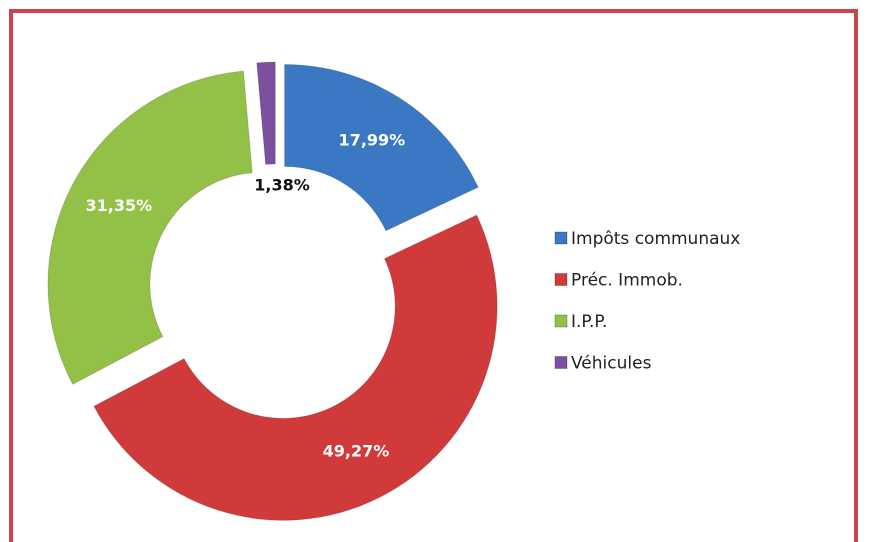  Describe the element at coordinates (356, 451) in the screenshot. I see `value-label: 49,27%` at that location.